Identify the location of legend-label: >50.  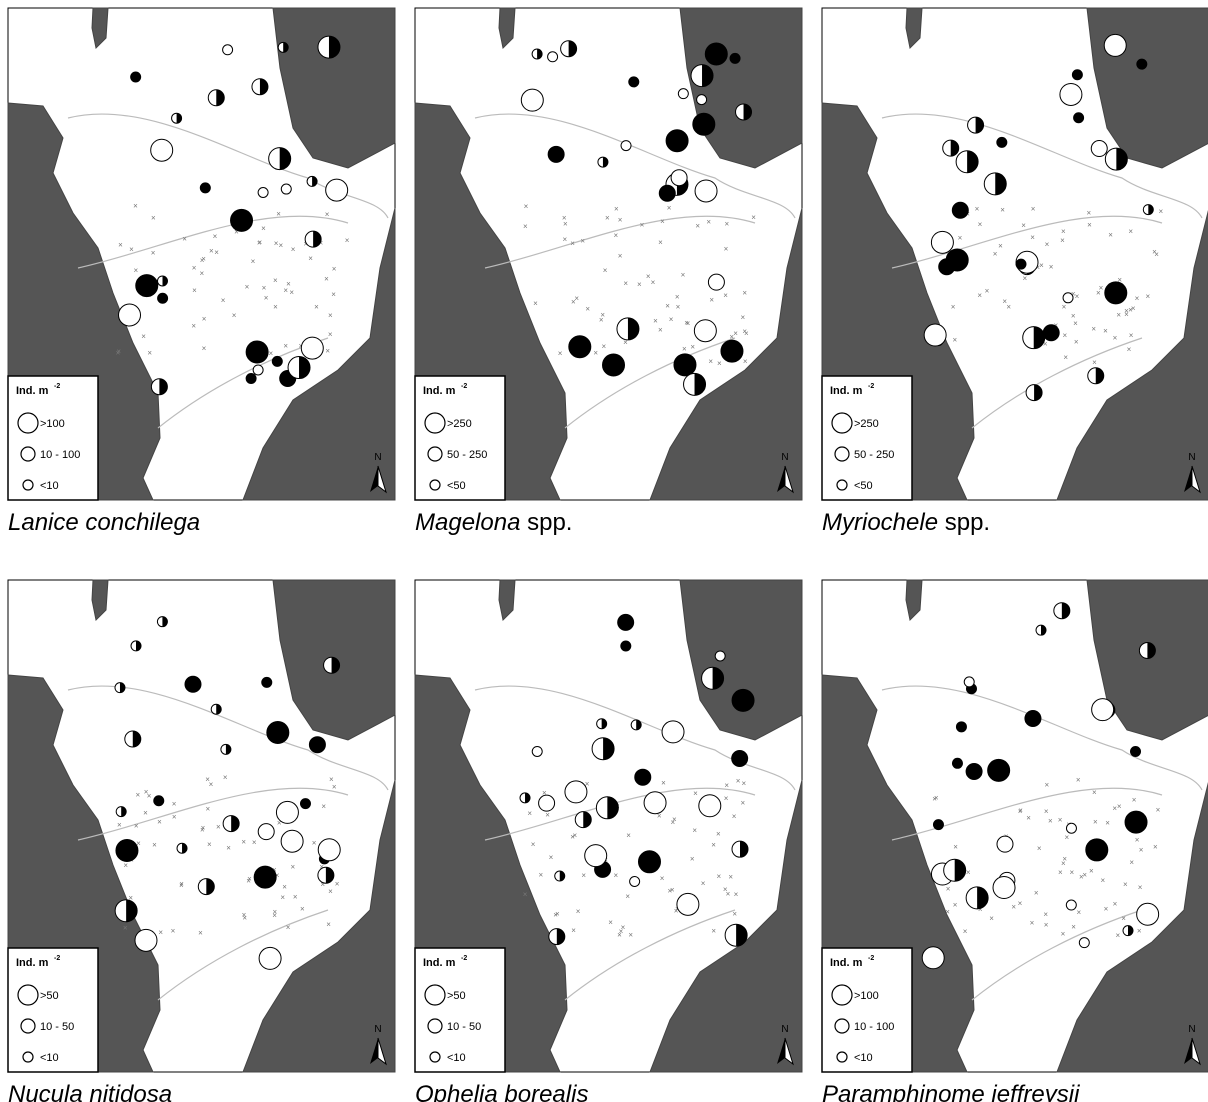
(456, 996).